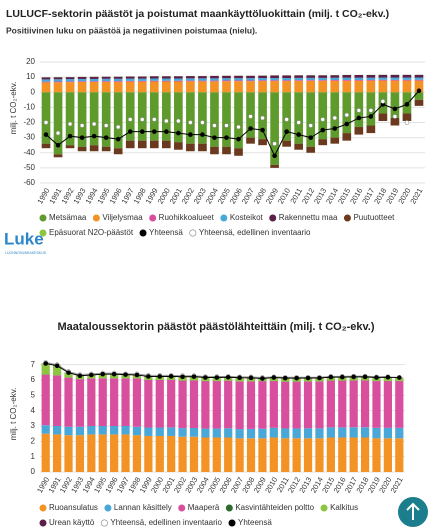  I want to click on y-tick-label: -20, so click(29, 122).